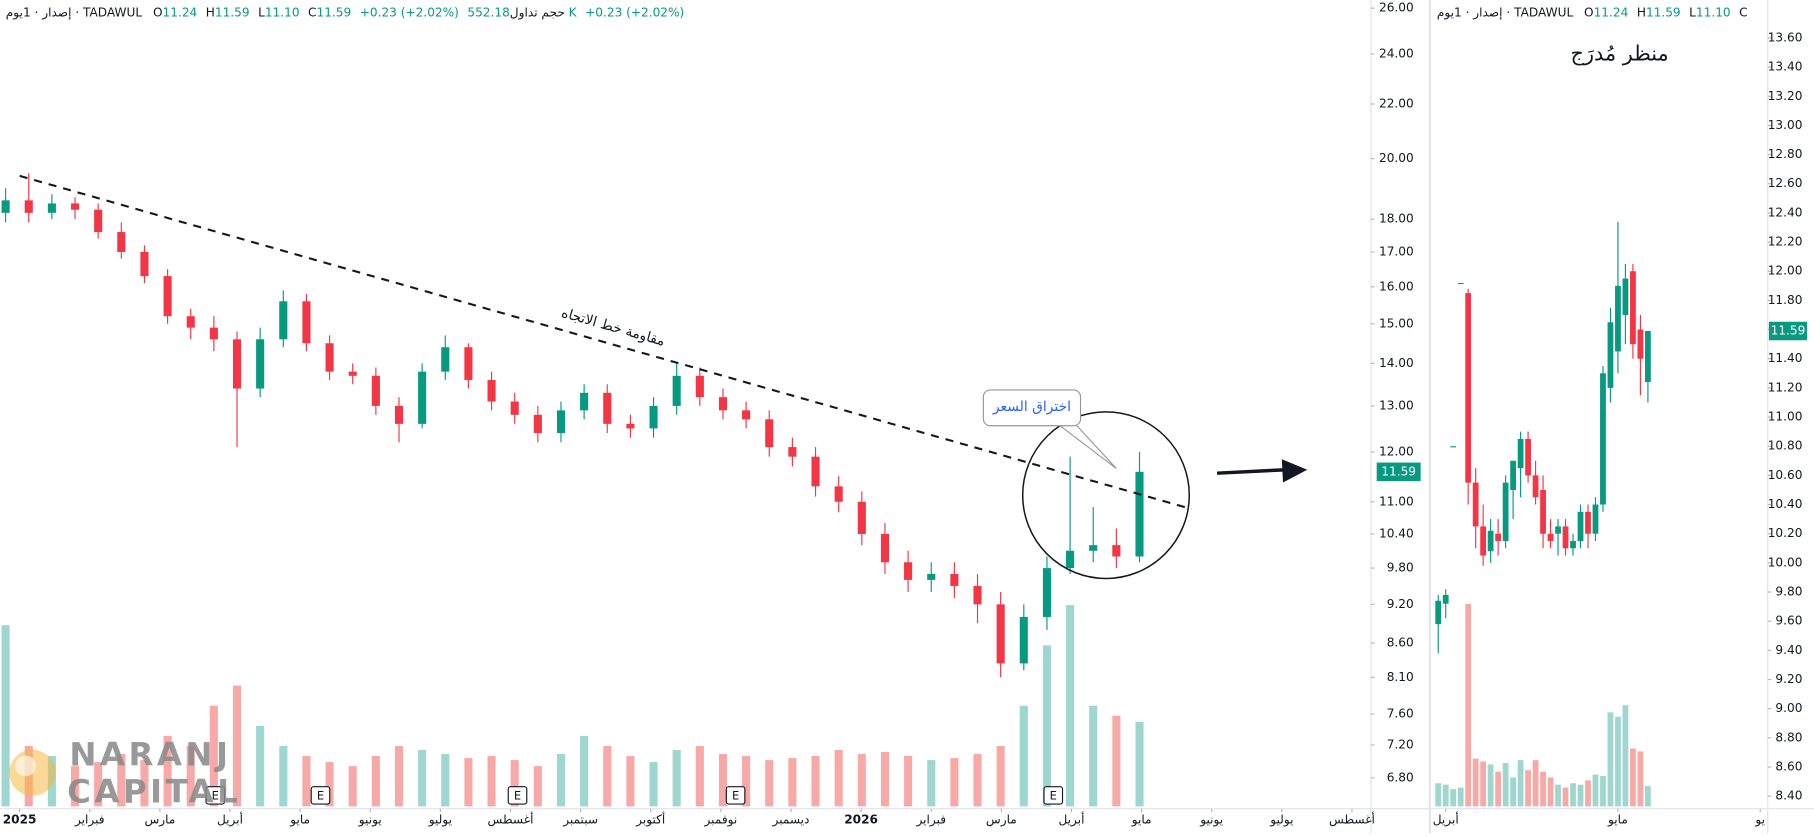 Image resolution: width=1814 pixels, height=837 pixels. I want to click on value: 11.59, so click(334, 12).